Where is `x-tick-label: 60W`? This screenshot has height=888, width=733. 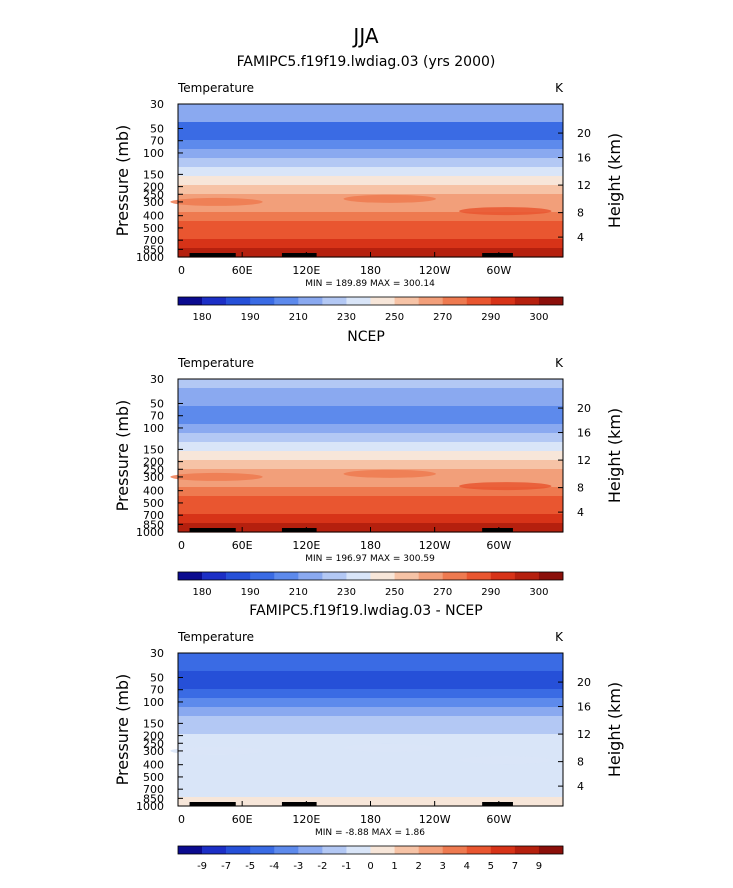
x-tick-label: 60W is located at coordinates (498, 270).